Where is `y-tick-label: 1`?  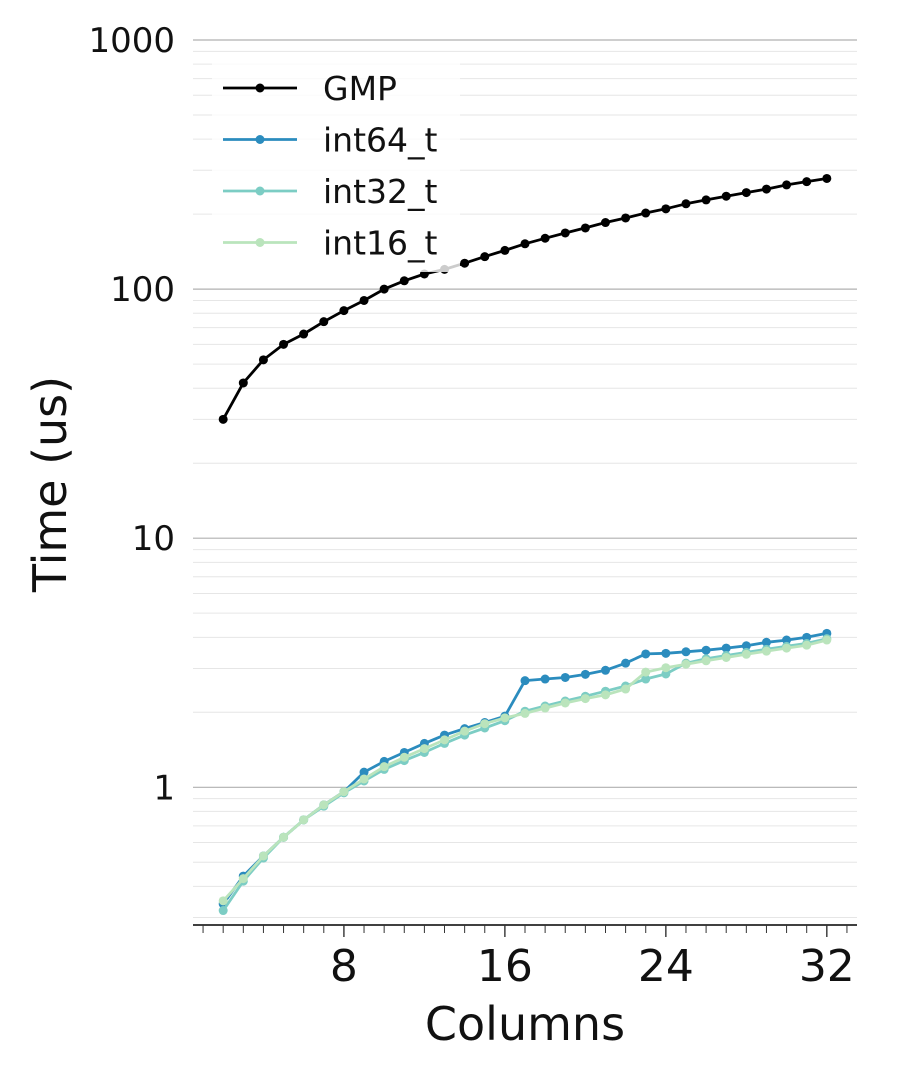 y-tick-label: 1 is located at coordinates (164, 788).